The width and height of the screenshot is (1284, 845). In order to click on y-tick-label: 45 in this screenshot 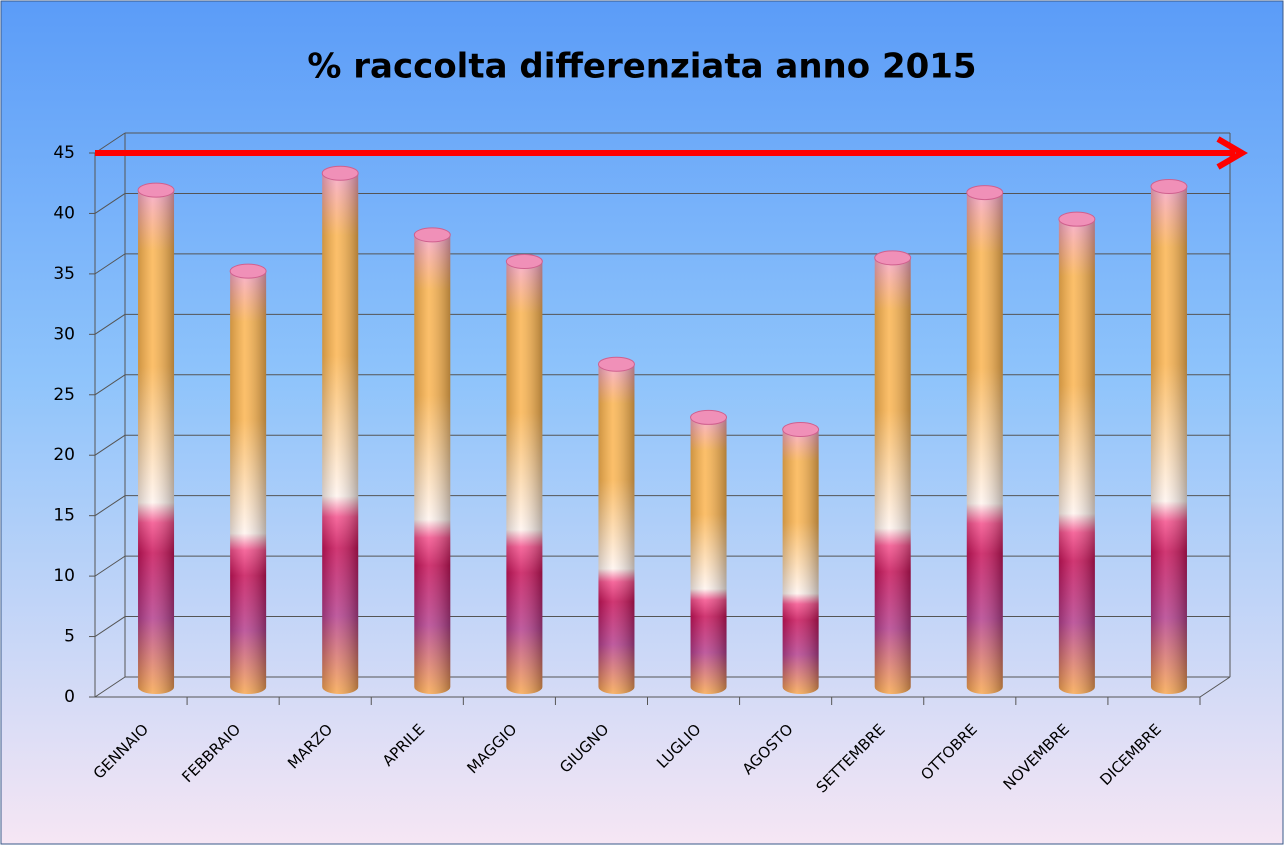, I will do `click(64, 153)`.